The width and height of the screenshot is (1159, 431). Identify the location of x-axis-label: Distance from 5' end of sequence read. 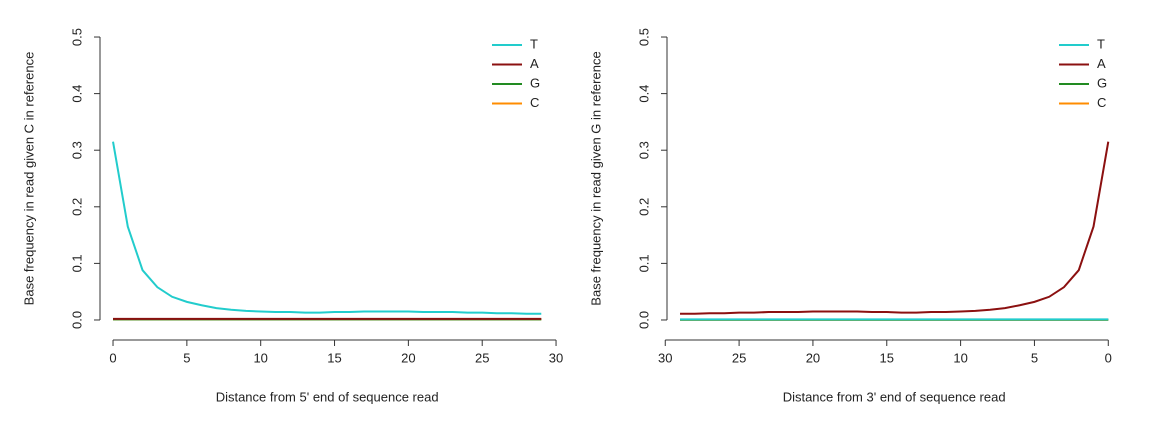
(327, 396).